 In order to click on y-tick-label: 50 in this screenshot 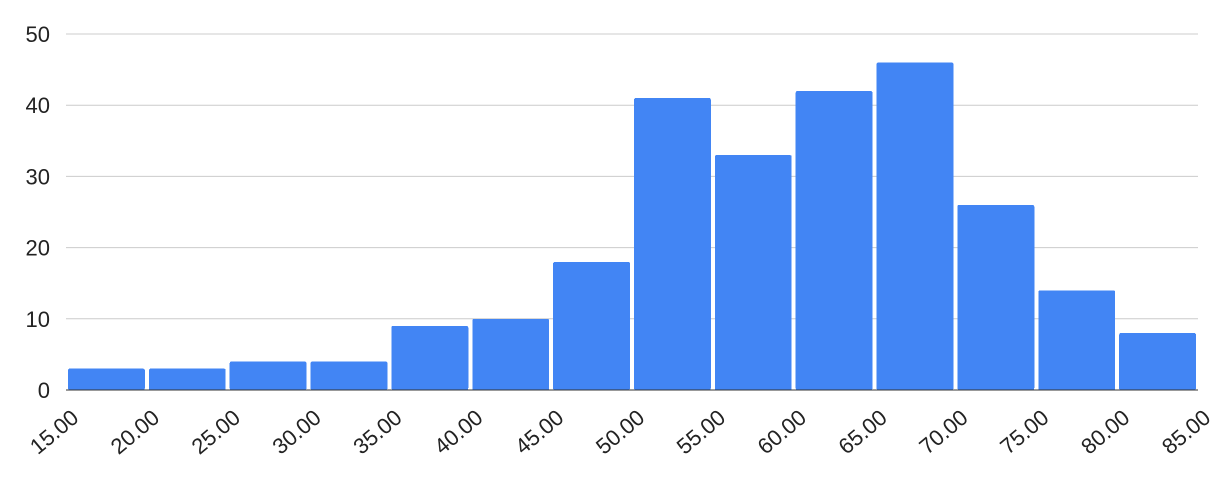, I will do `click(38, 34)`.